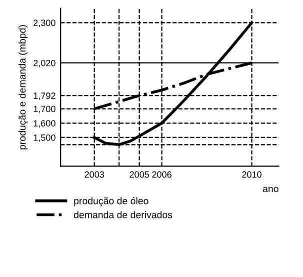 The image size is (303, 277). What do you see at coordinates (23, 87) in the screenshot?
I see `y-axis-title: produção e demanda (mbpd)` at bounding box center [23, 87].